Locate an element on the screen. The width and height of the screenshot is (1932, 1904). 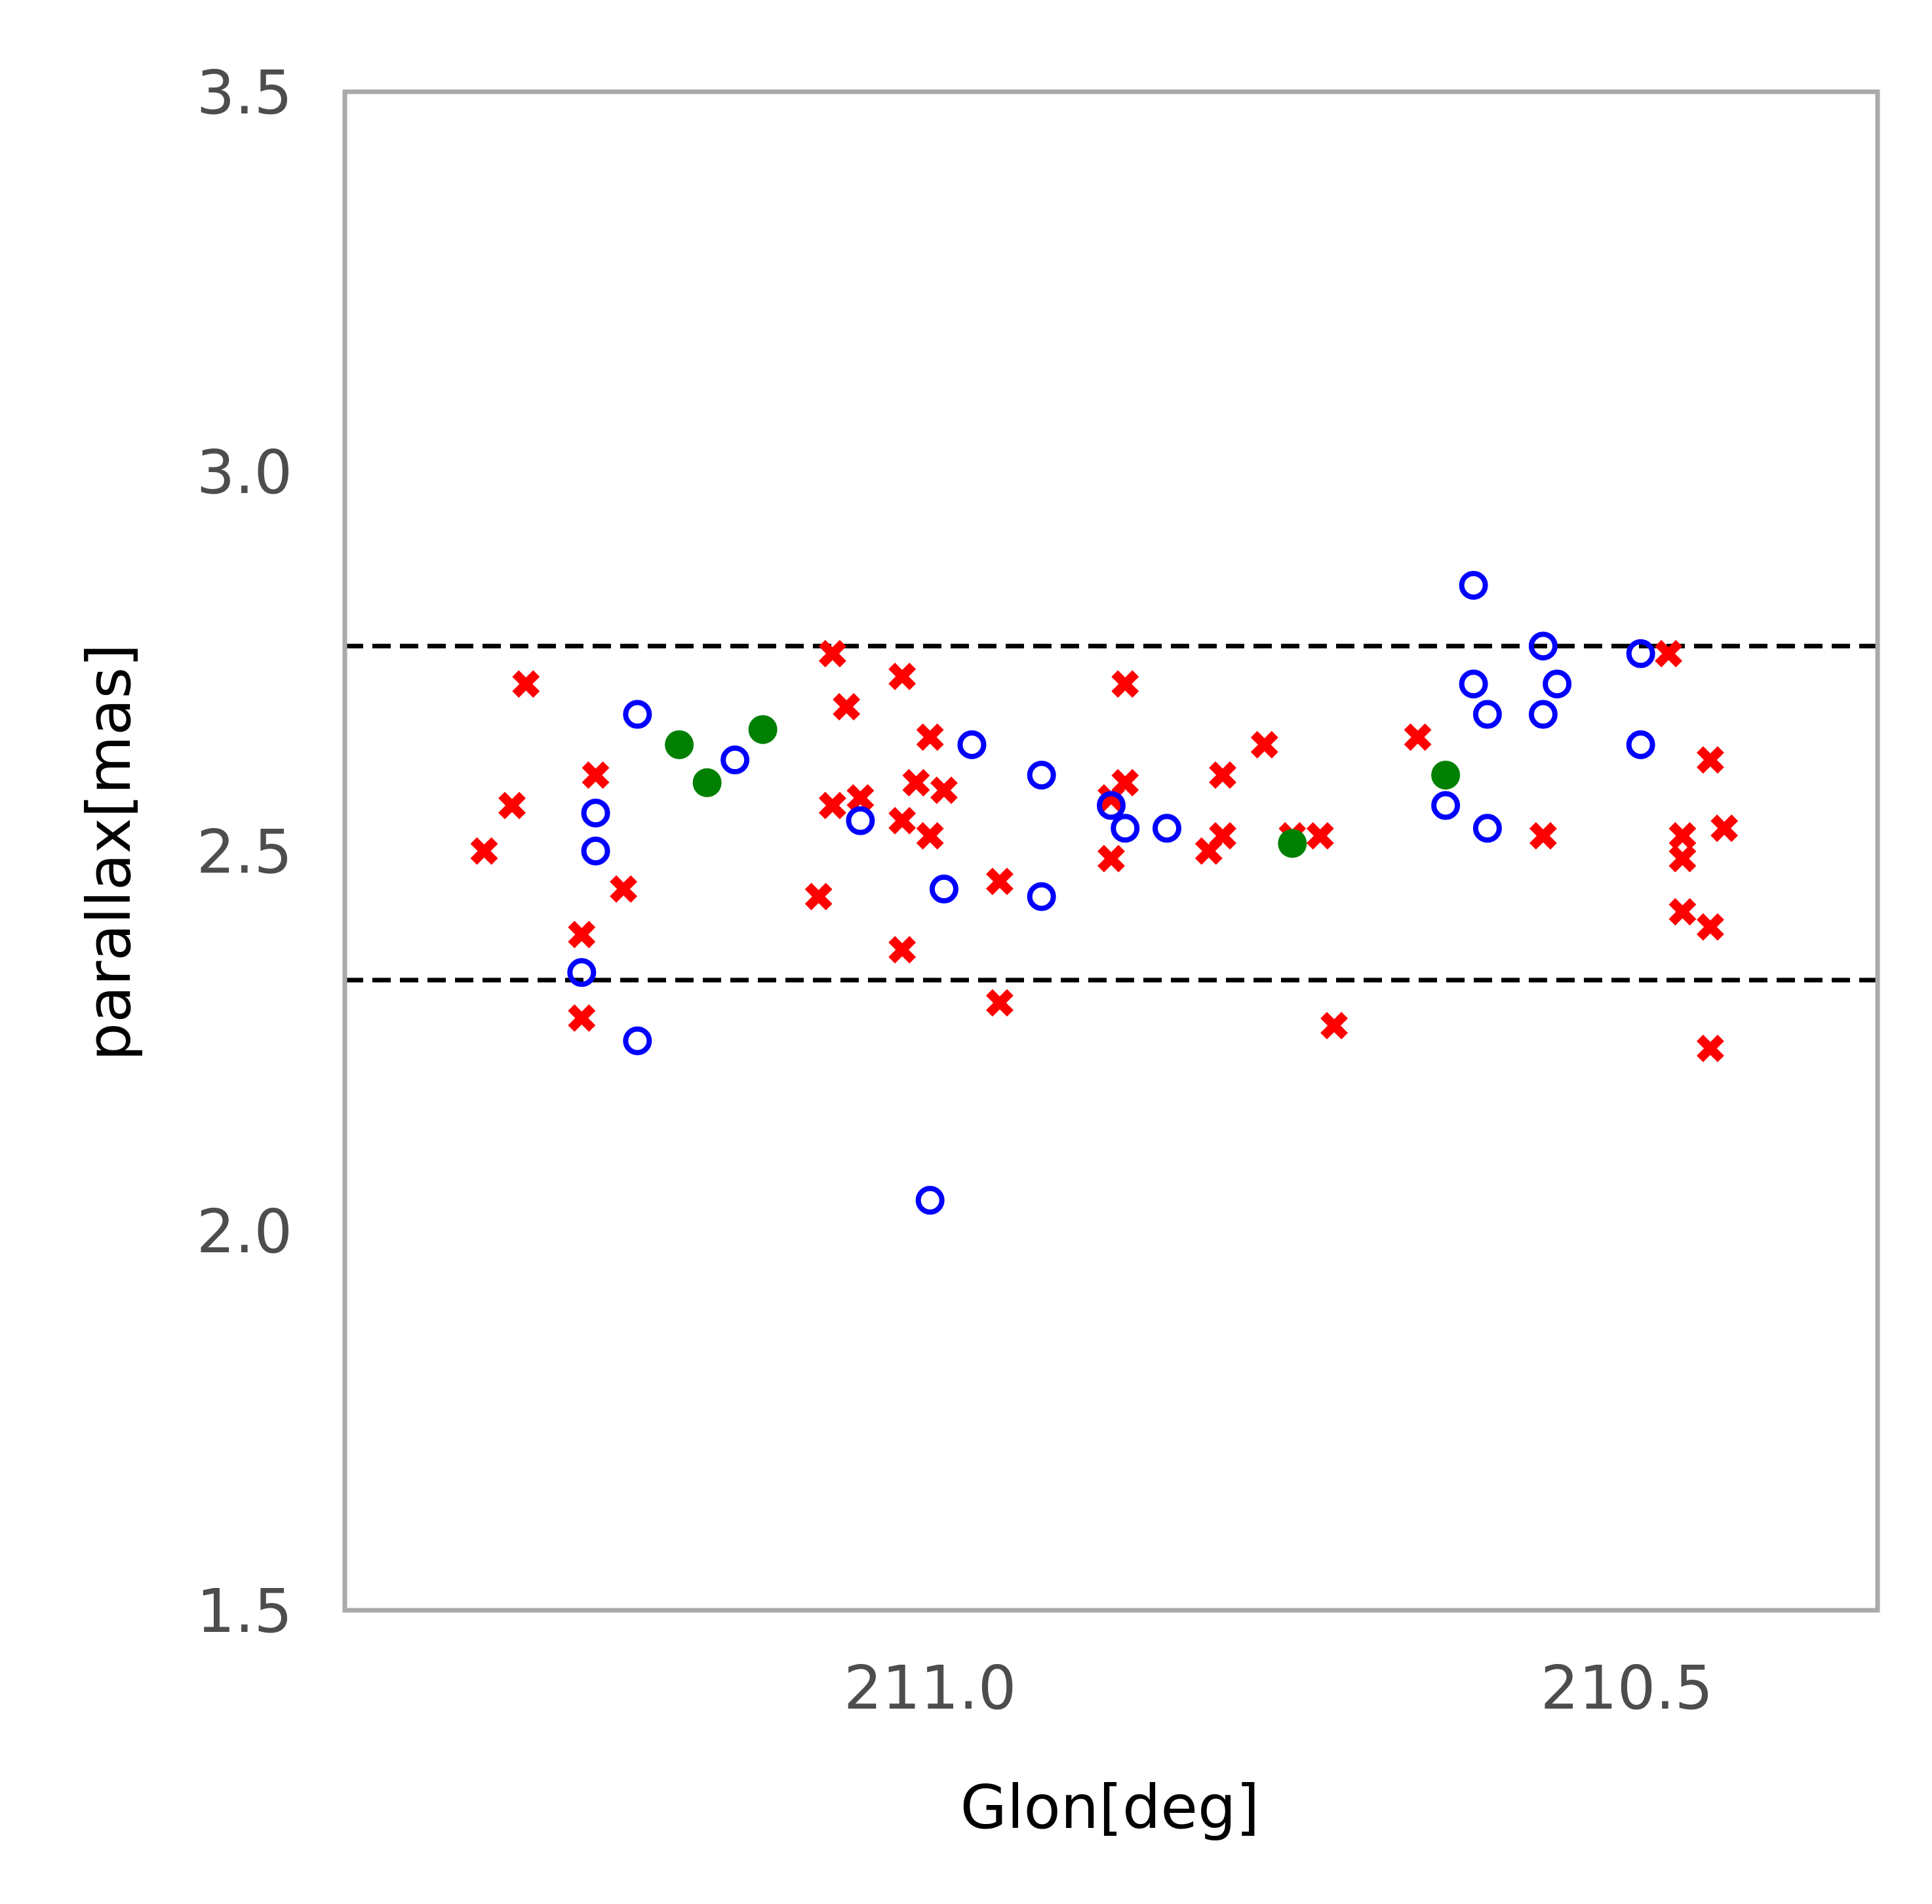
y-axis-ticks: 1.5 2.0 2.5 3.0 3.5 is located at coordinates (244, 852).